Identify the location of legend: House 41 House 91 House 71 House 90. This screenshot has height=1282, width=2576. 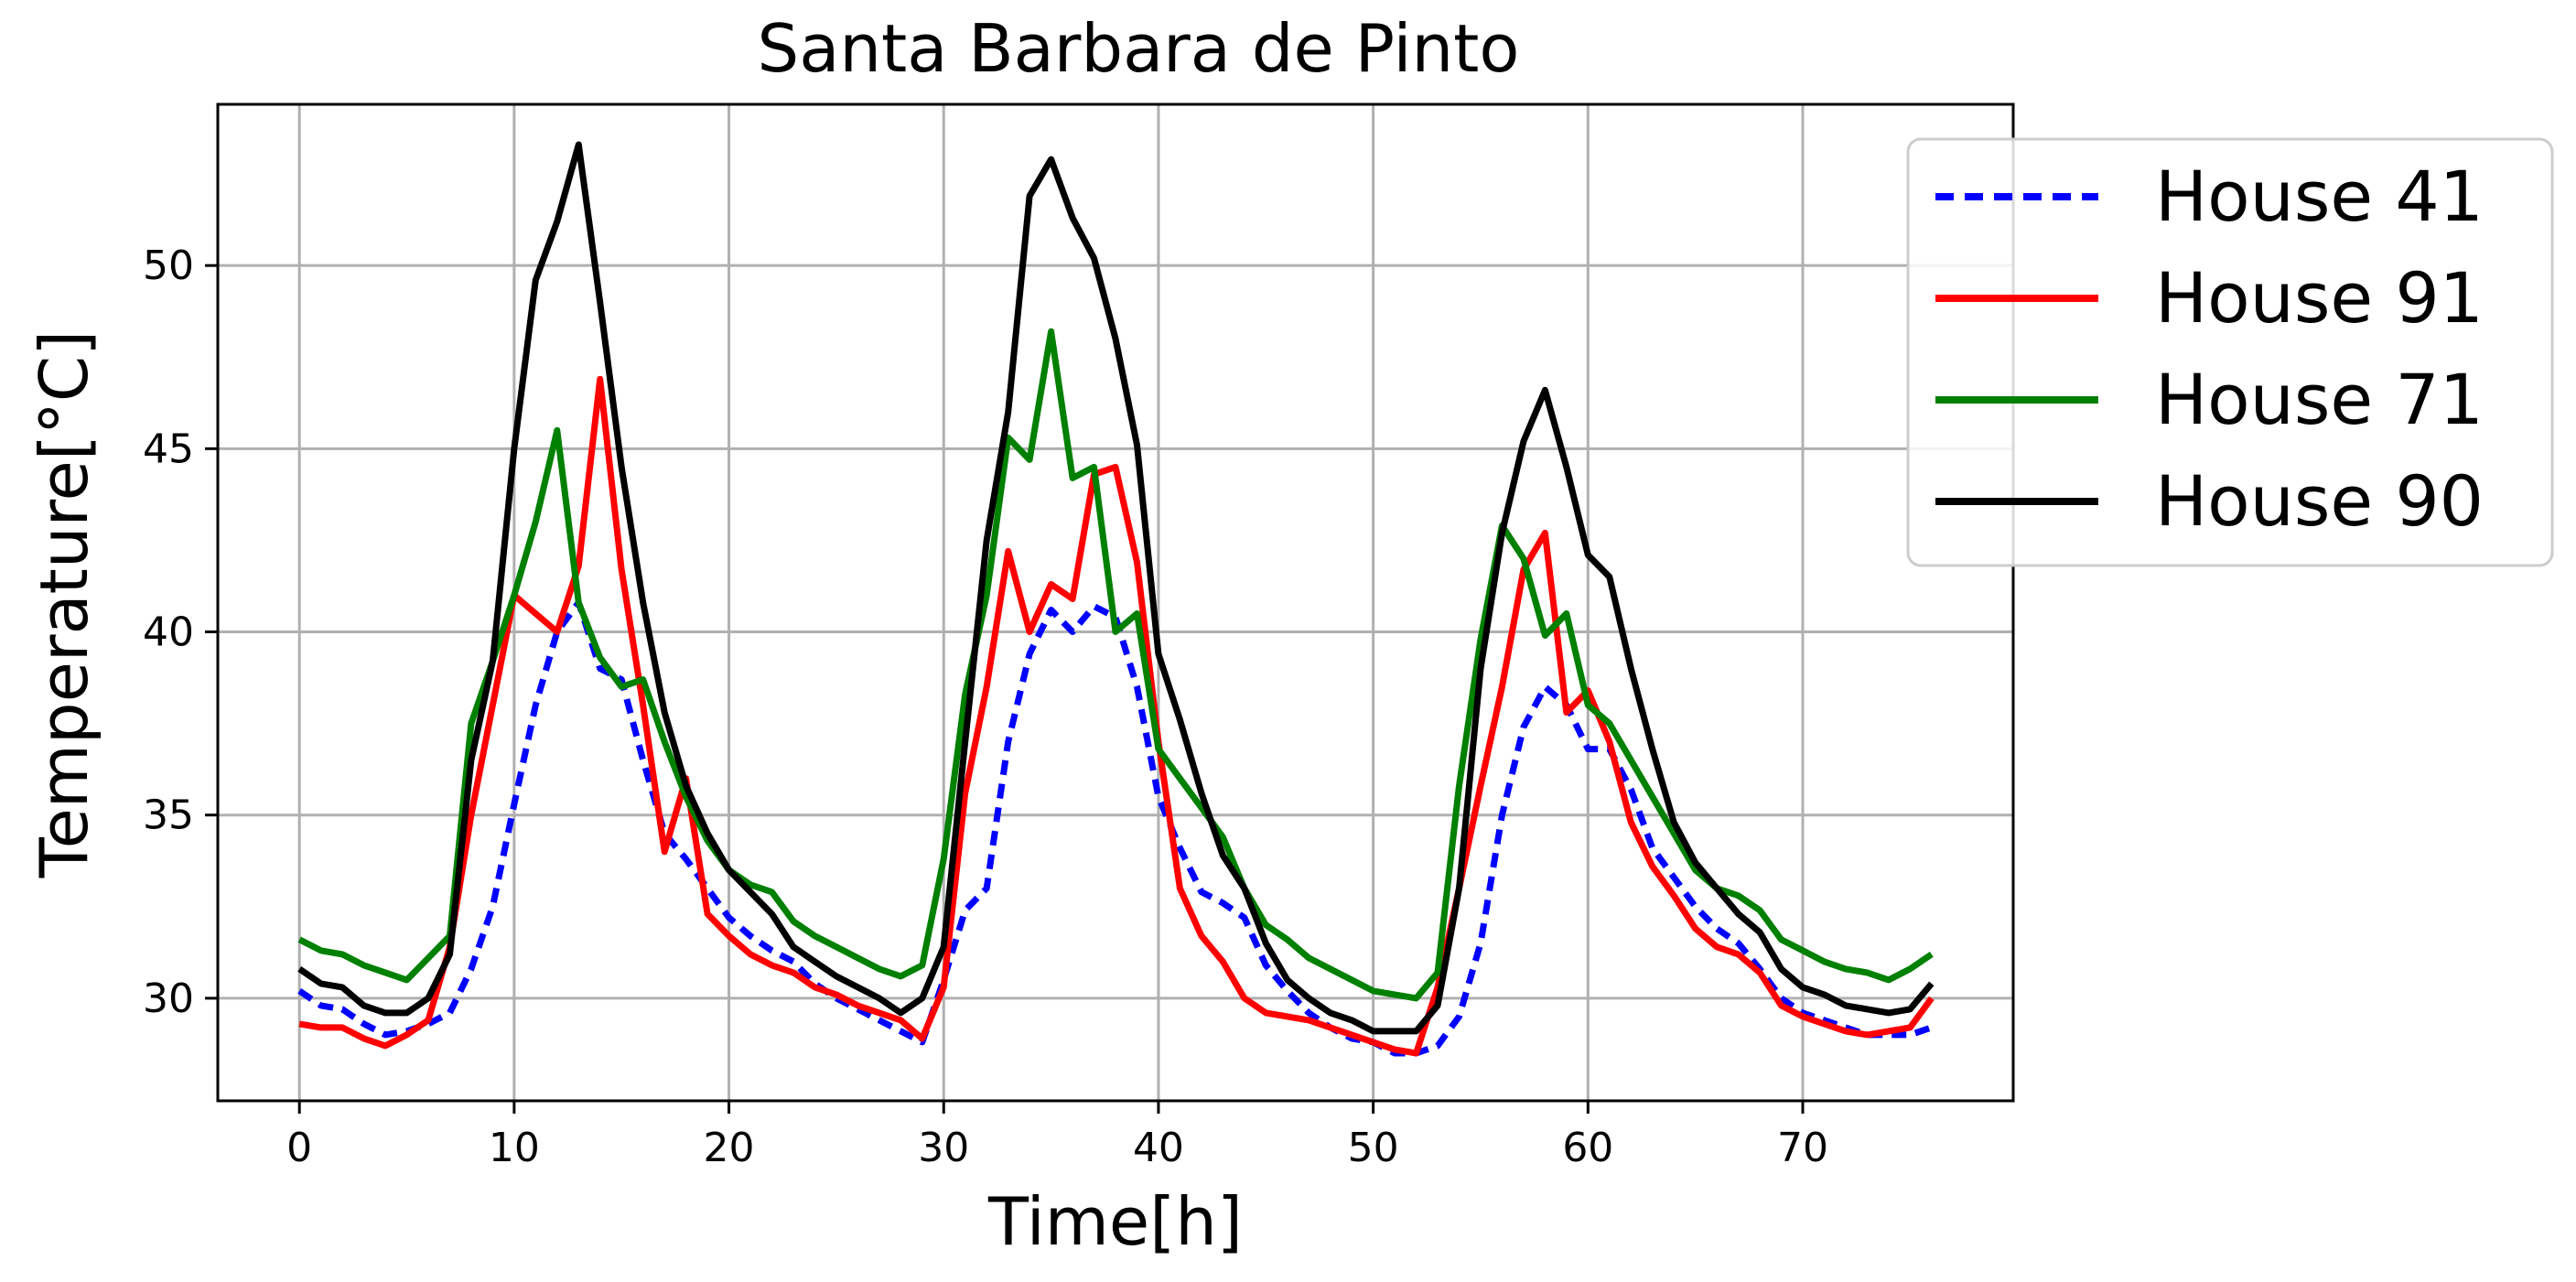
(2230, 352).